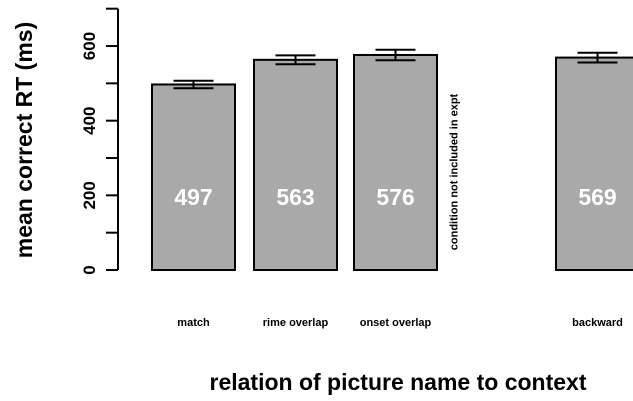  I want to click on x-category-label: onset overlap, so click(396, 323).